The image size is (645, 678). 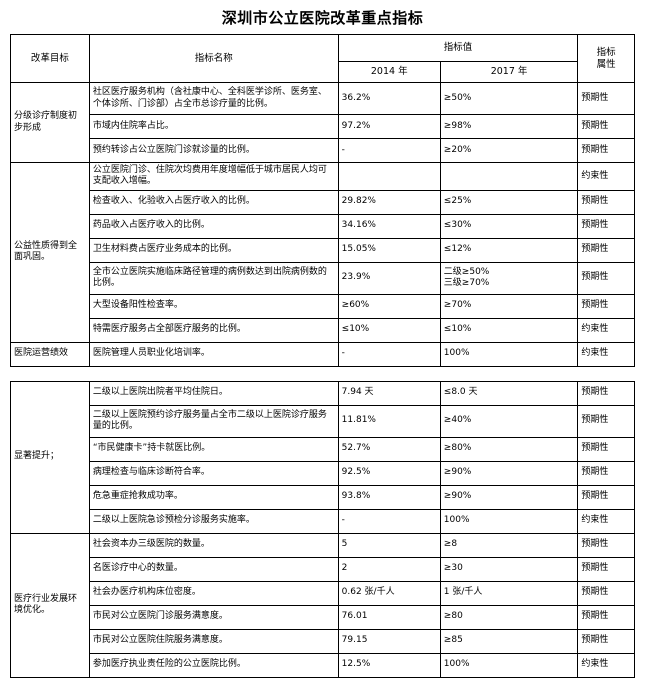 I want to click on row-value-2014: 11.81%, so click(x=389, y=421).